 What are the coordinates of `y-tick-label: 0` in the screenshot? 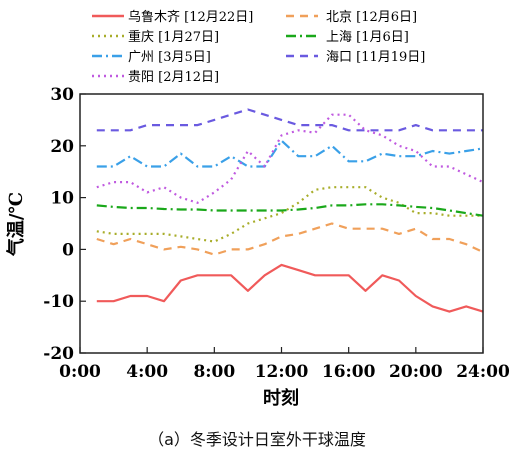 It's located at (68, 250).